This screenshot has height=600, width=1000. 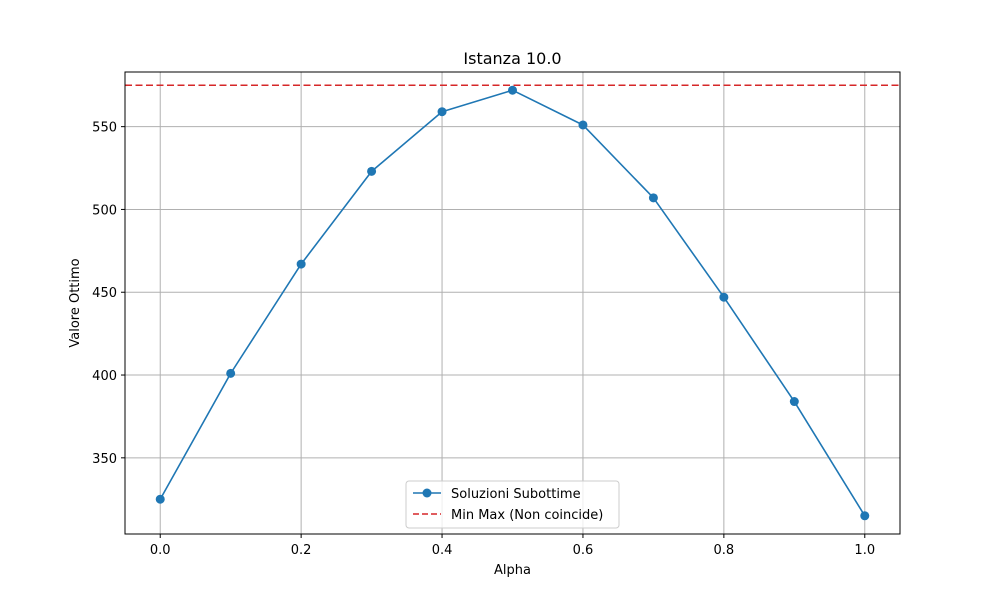 What do you see at coordinates (583, 550) in the screenshot?
I see `x-tick-label: 0.6` at bounding box center [583, 550].